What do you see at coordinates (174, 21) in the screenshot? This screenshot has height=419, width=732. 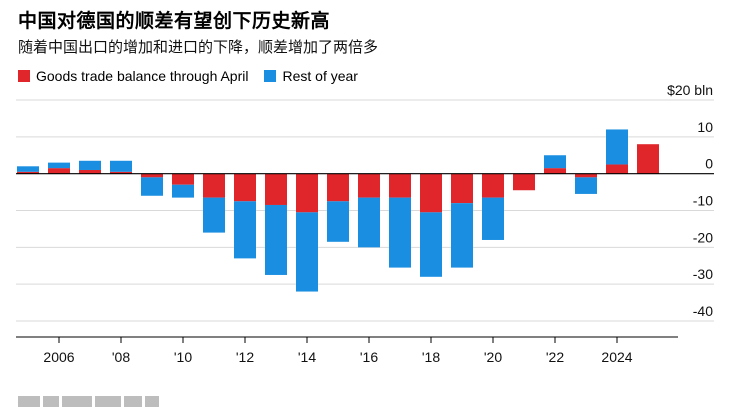 I see `chart-title: 中国对德国的顺差有望创下历史新高` at bounding box center [174, 21].